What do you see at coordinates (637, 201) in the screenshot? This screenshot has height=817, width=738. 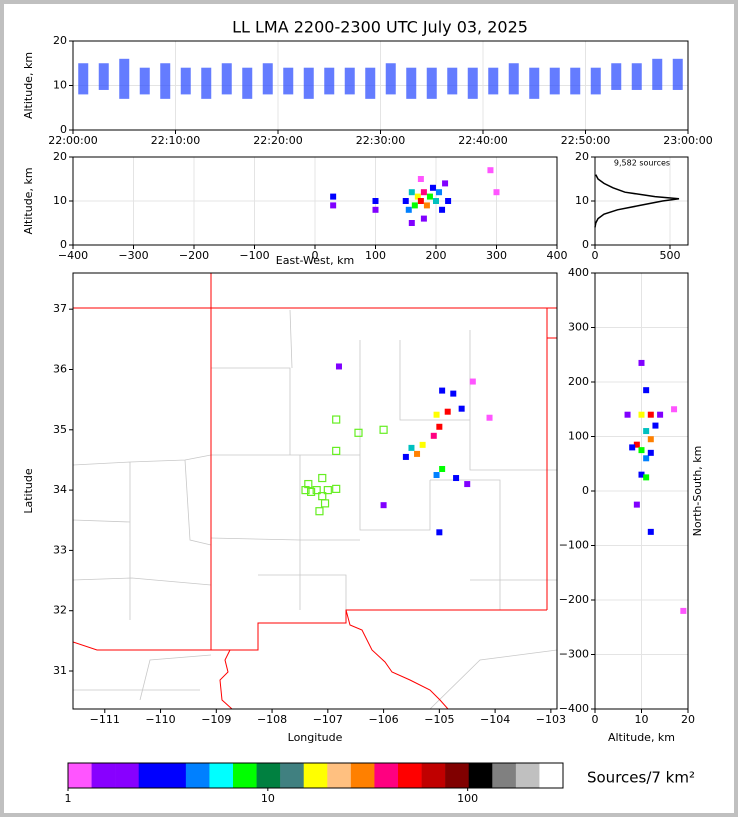 I see `altitude-profile` at bounding box center [637, 201].